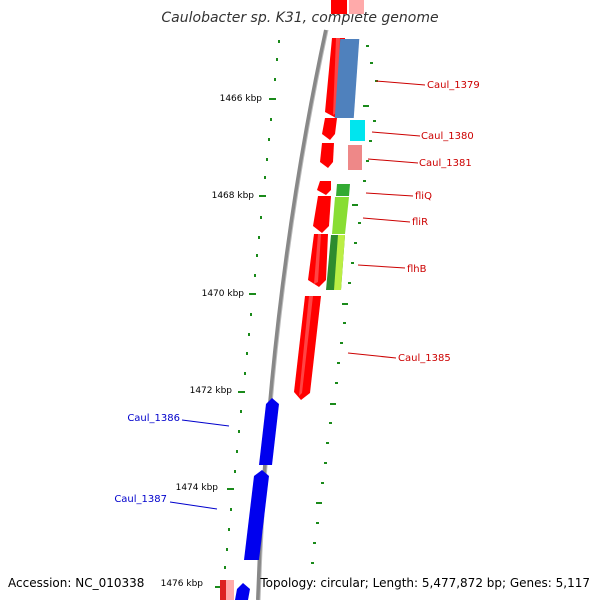 This screenshot has width=600, height=600. What do you see at coordinates (223, 294) in the screenshot?
I see `tick-label-1470: 1470 kbp` at bounding box center [223, 294].